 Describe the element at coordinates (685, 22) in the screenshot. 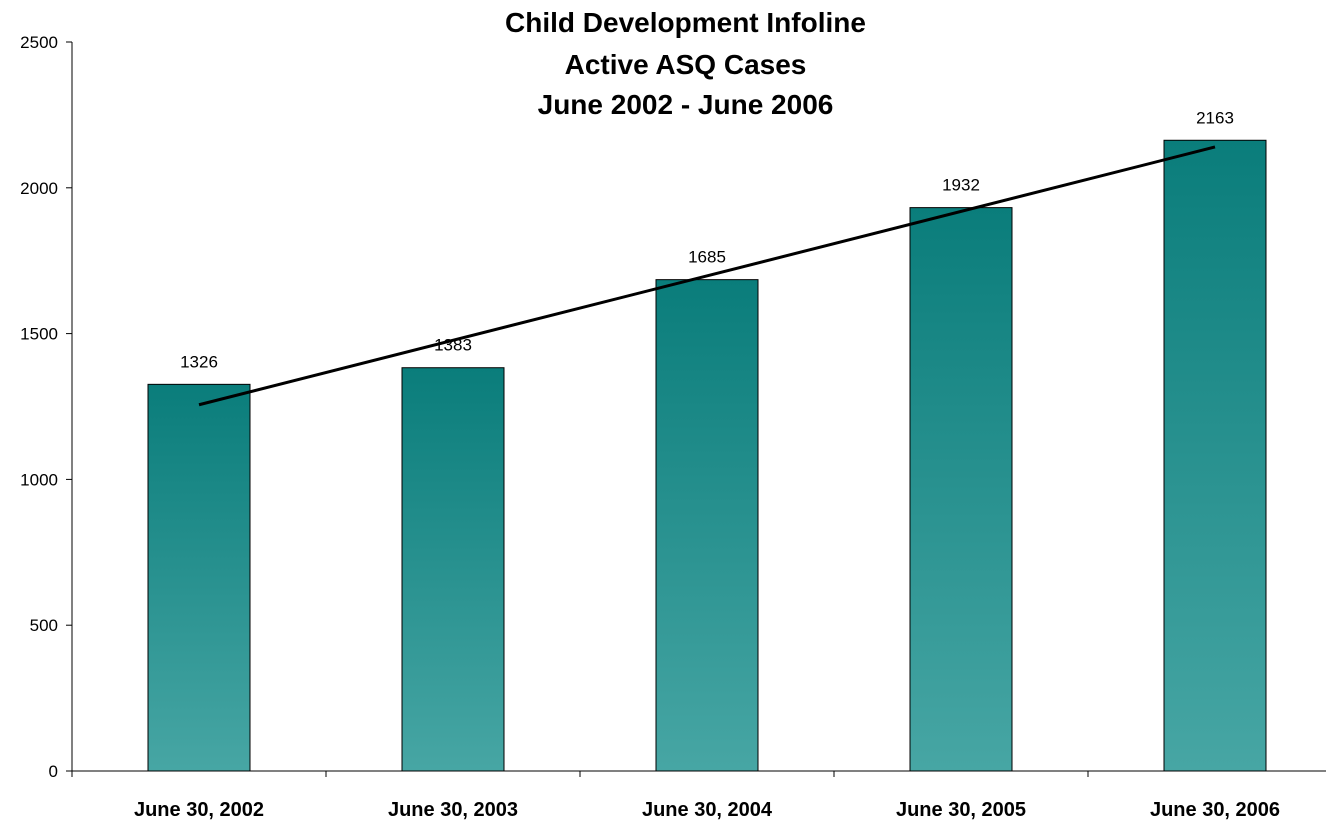

I see `chart-title-line-1: Child Development Infoline` at that location.